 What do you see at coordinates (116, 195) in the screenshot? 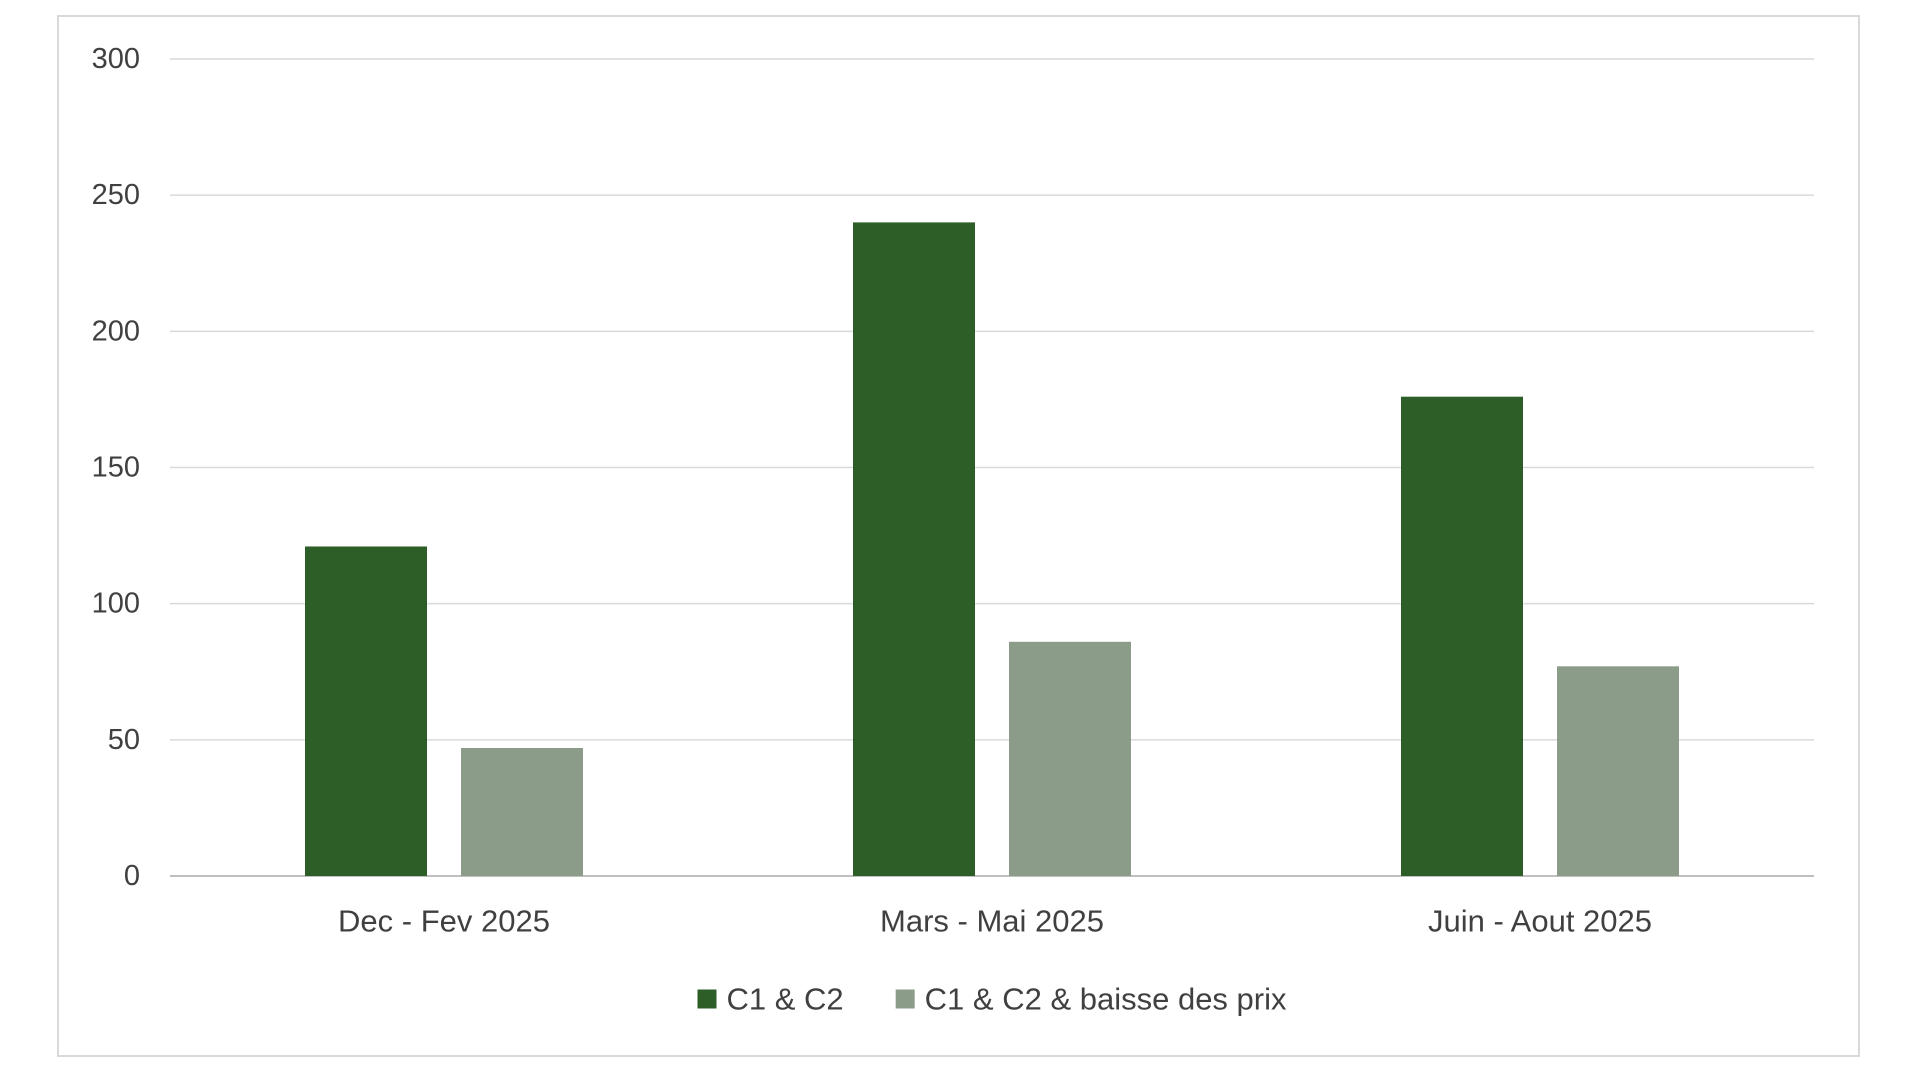
I see `y-tick-label: 250` at bounding box center [116, 195].